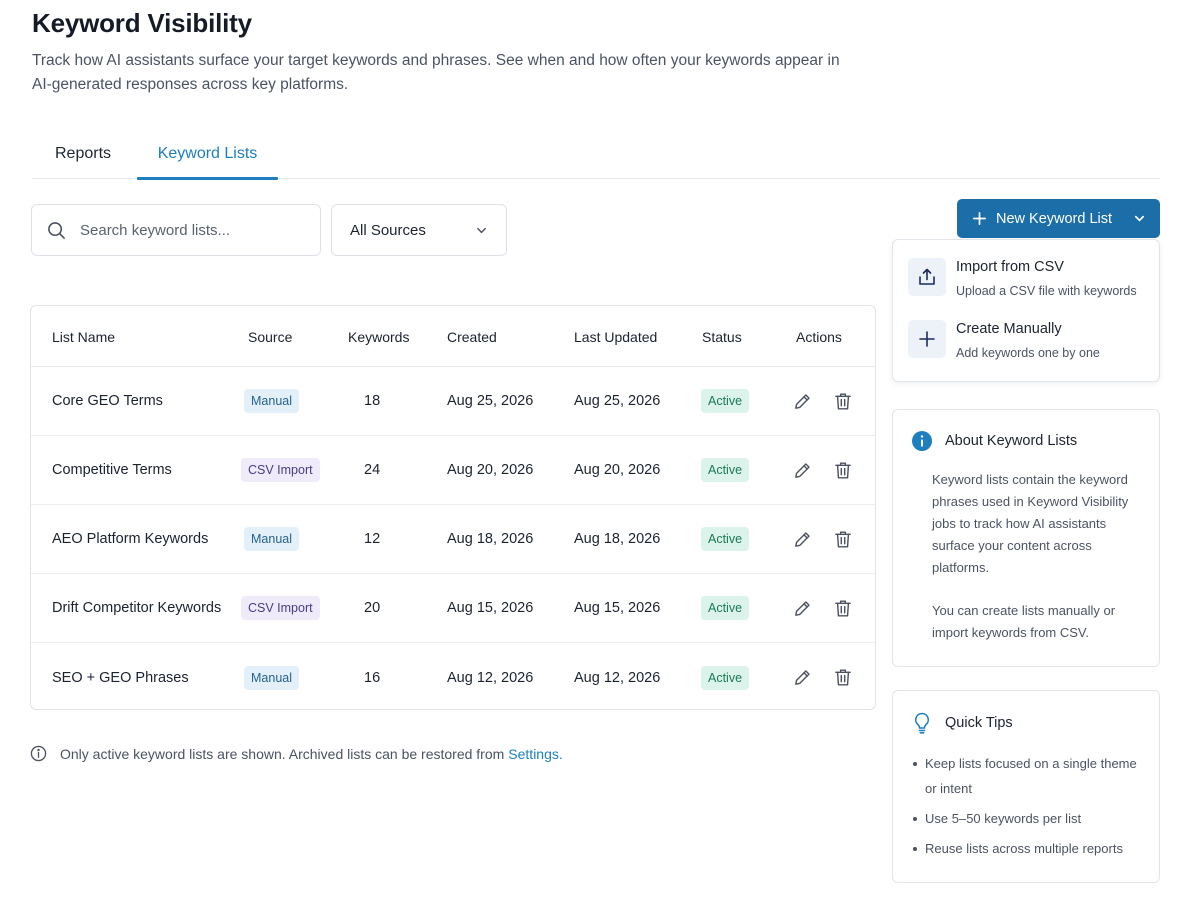  Describe the element at coordinates (617, 677) in the screenshot. I see `last-updated-cell: Aug 12, 2026` at that location.